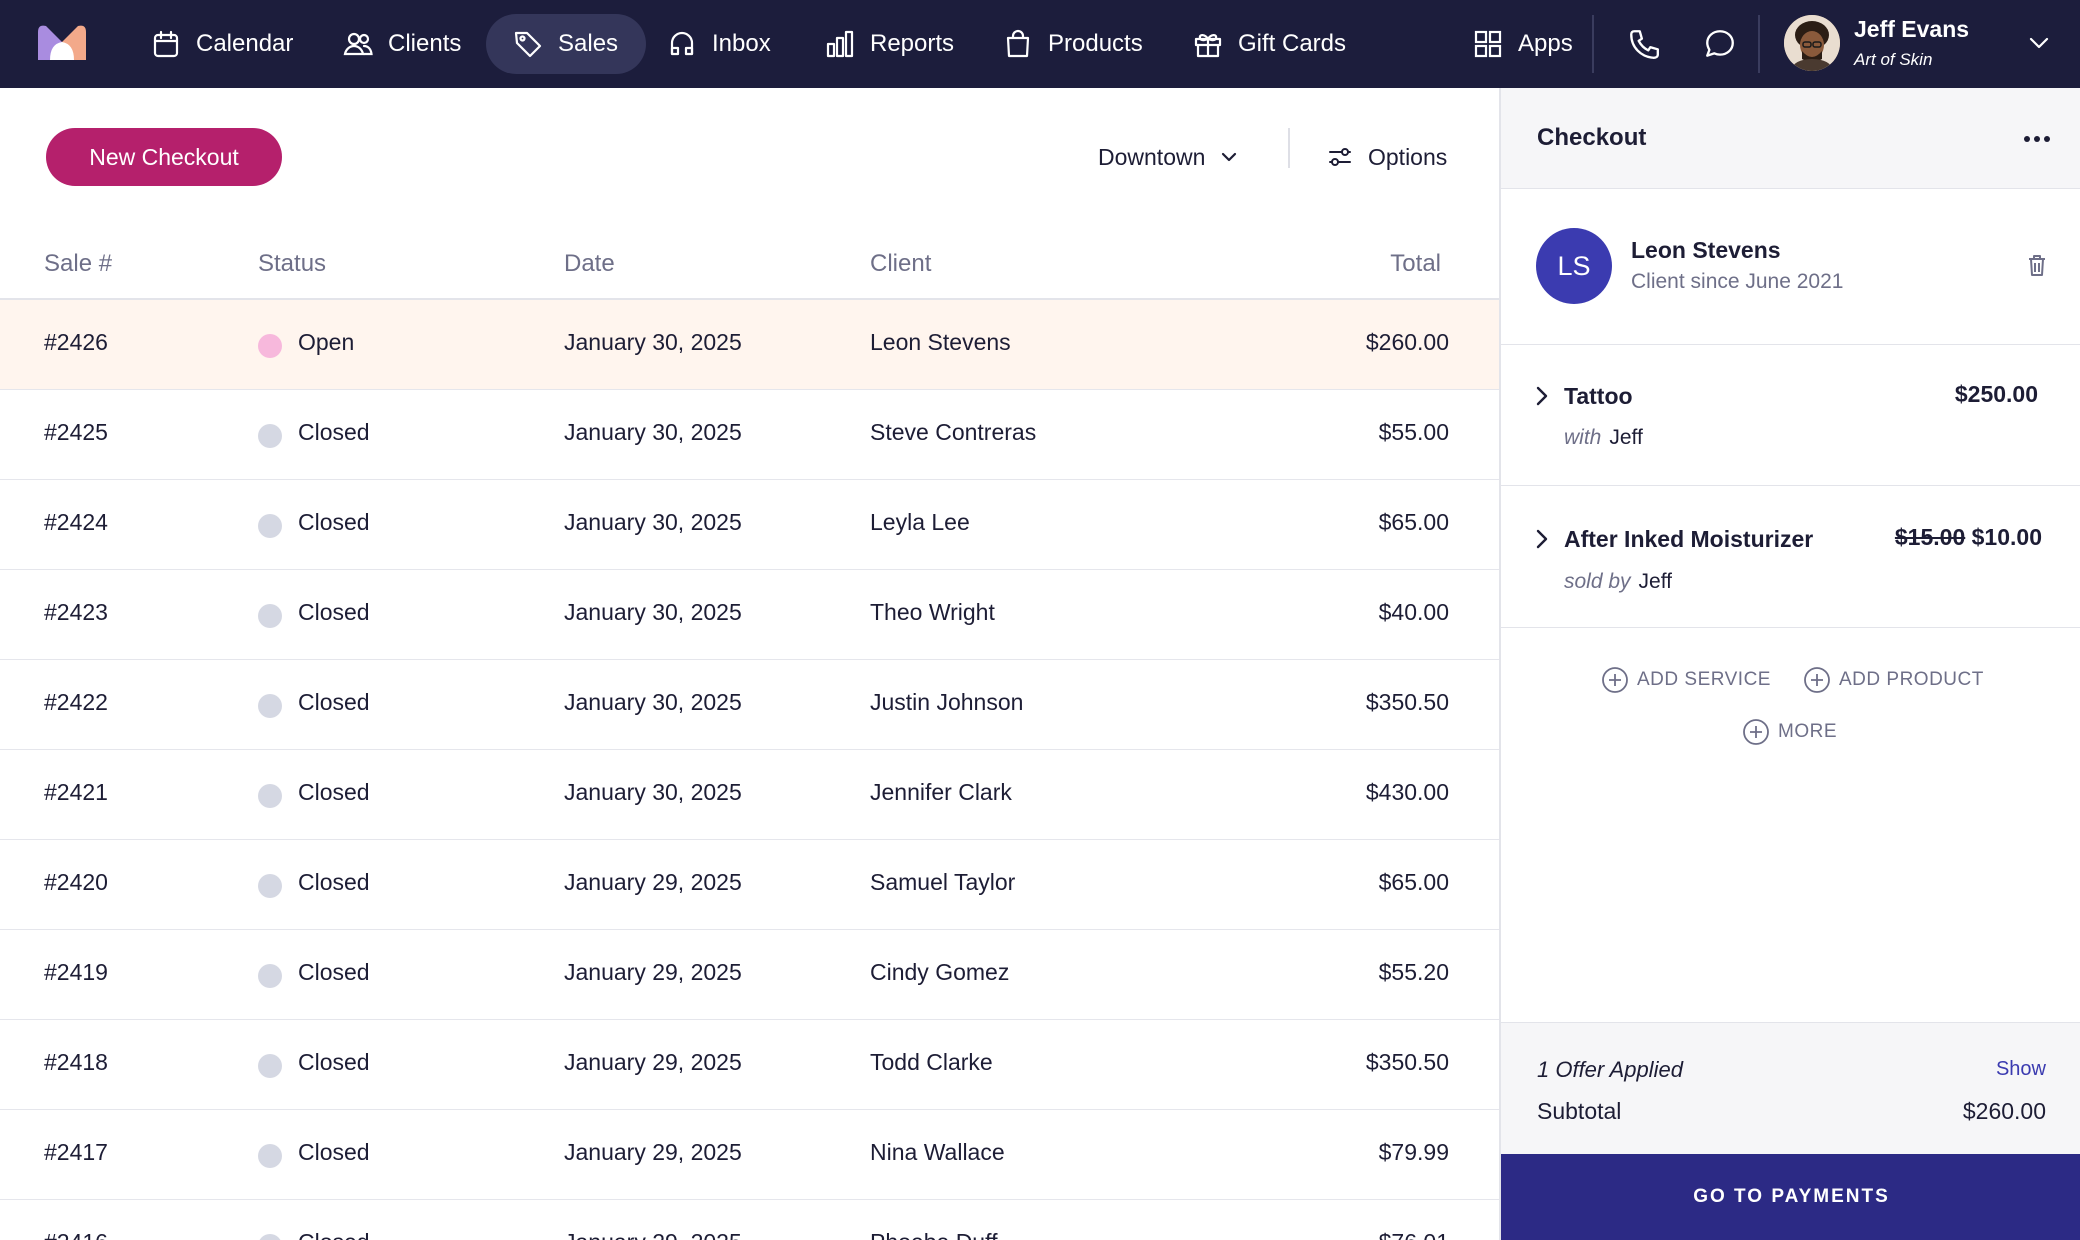 The width and height of the screenshot is (2080, 1240). Describe the element at coordinates (2004, 1111) in the screenshot. I see `subtotal-value: $260.00` at that location.